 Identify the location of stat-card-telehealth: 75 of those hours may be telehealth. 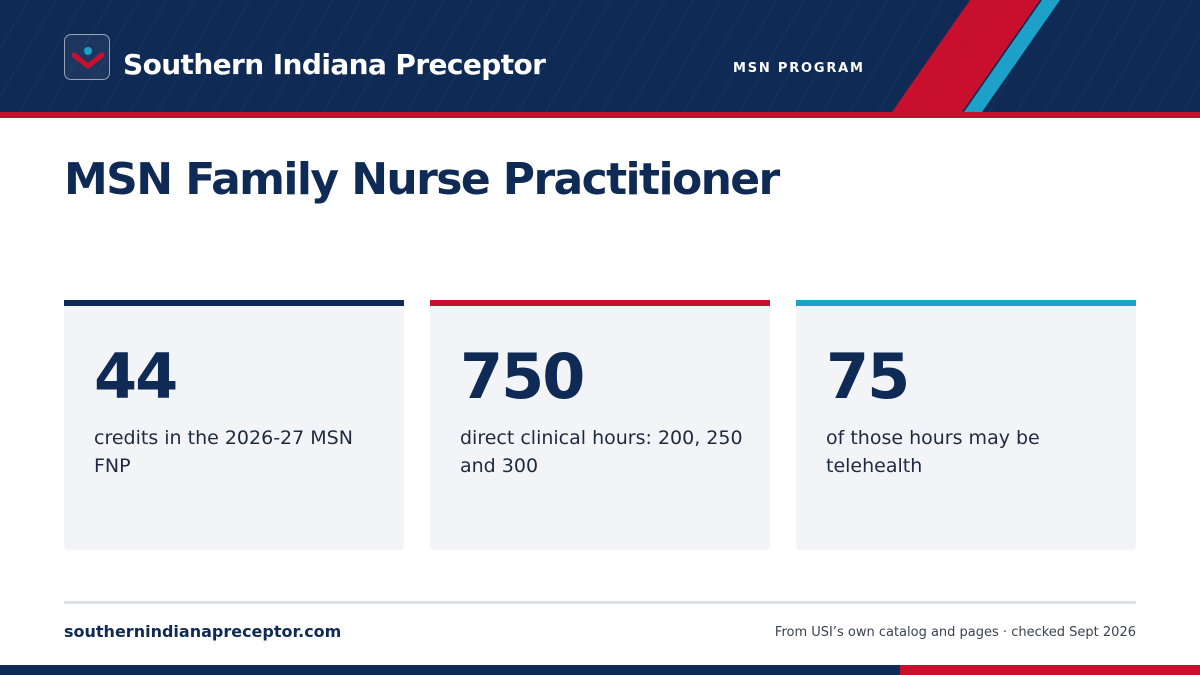
(966, 425).